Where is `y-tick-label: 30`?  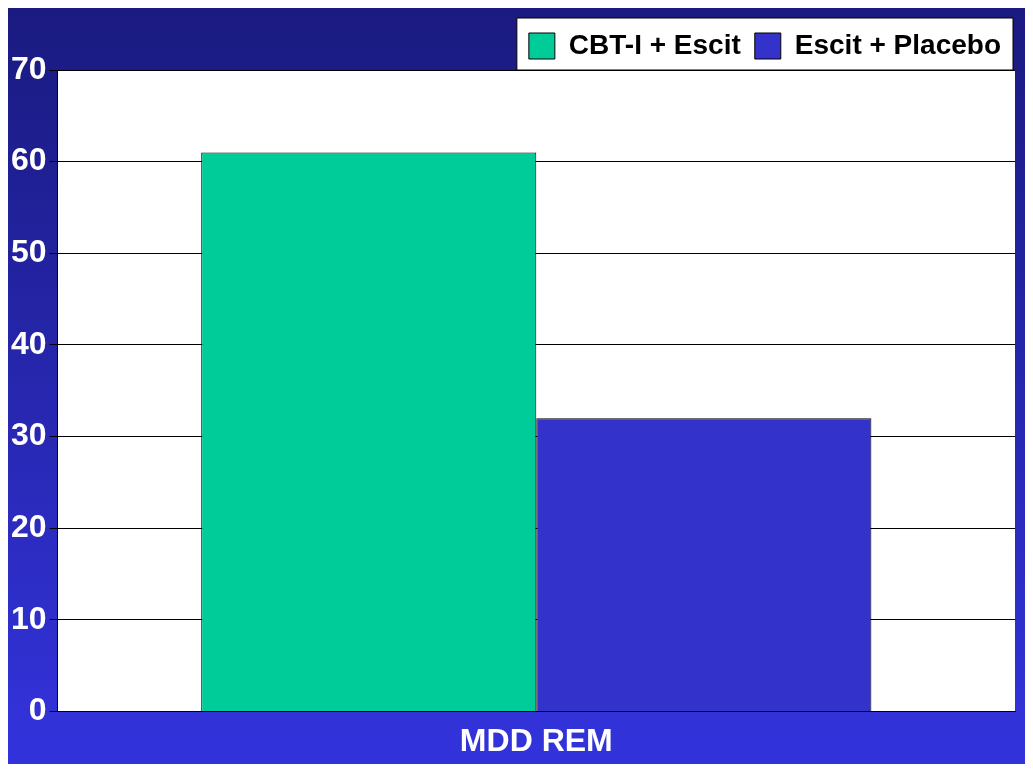
y-tick-label: 30 is located at coordinates (29, 434).